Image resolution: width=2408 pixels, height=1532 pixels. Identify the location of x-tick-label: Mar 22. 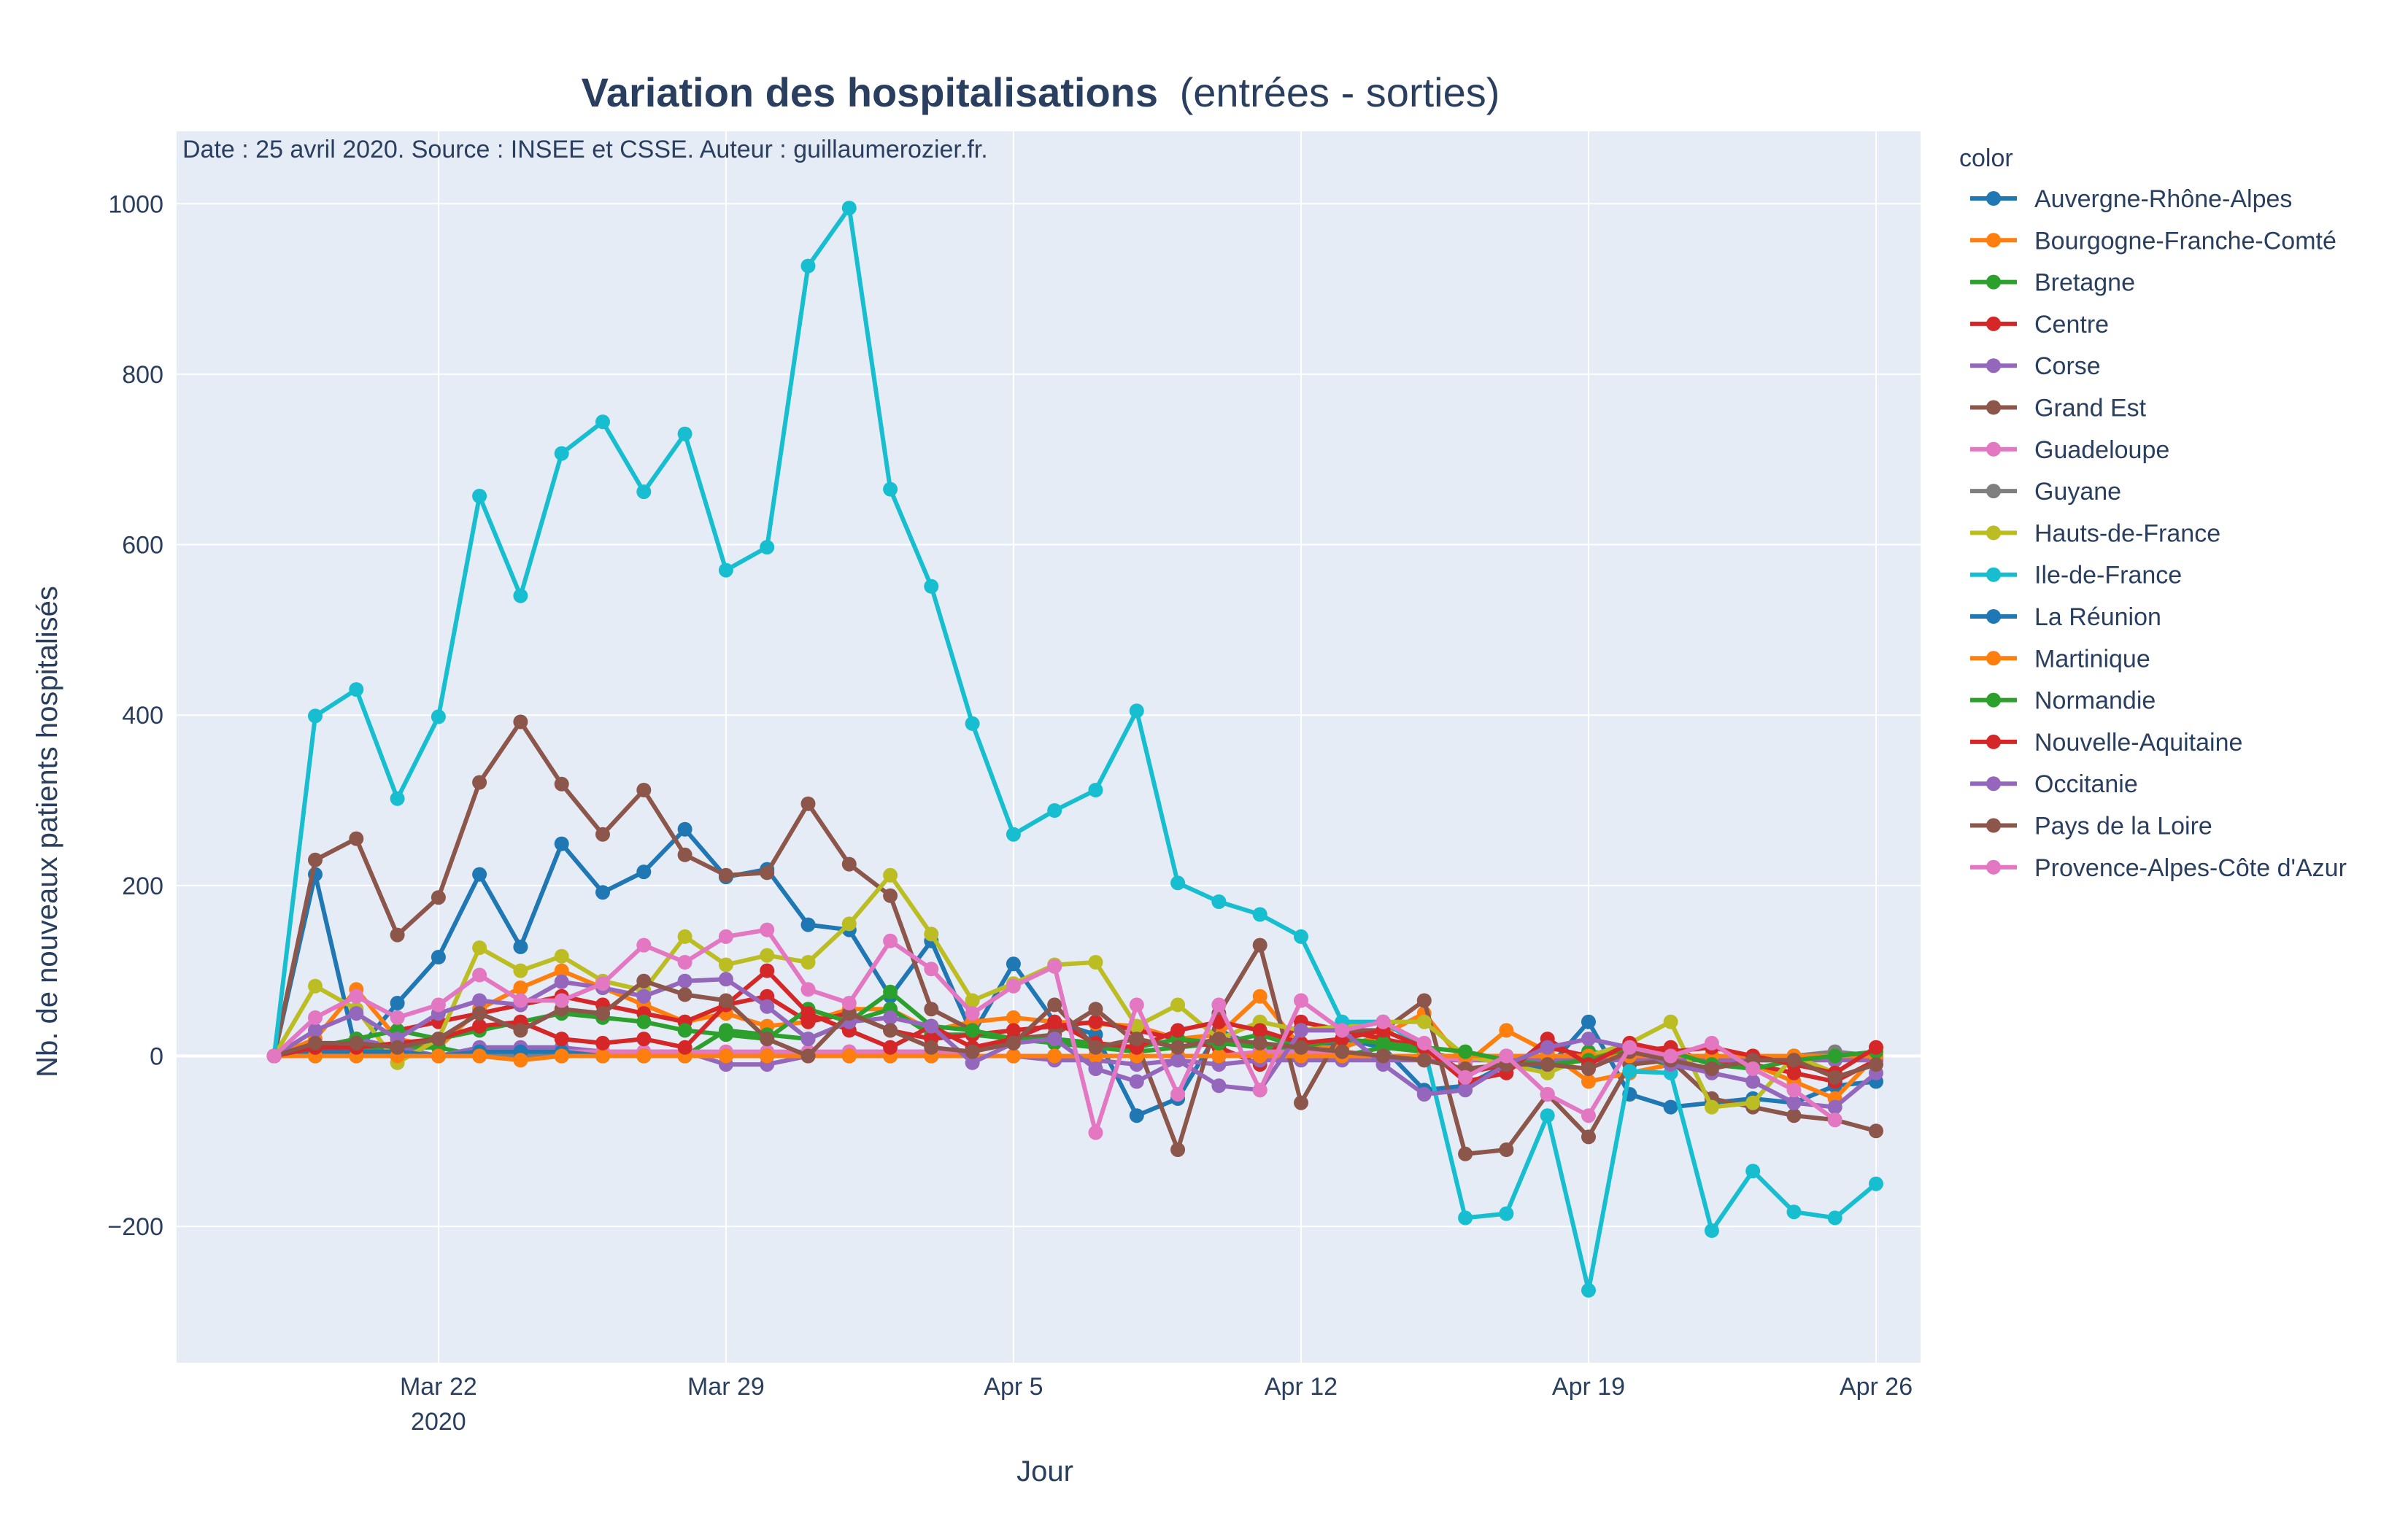
(438, 1387).